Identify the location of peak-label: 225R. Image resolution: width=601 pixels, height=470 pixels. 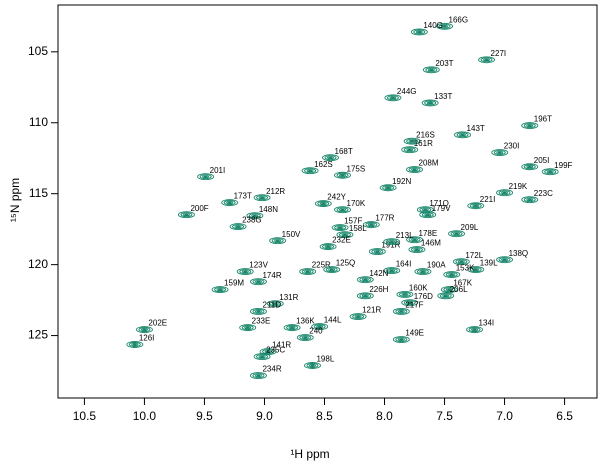
(321, 265).